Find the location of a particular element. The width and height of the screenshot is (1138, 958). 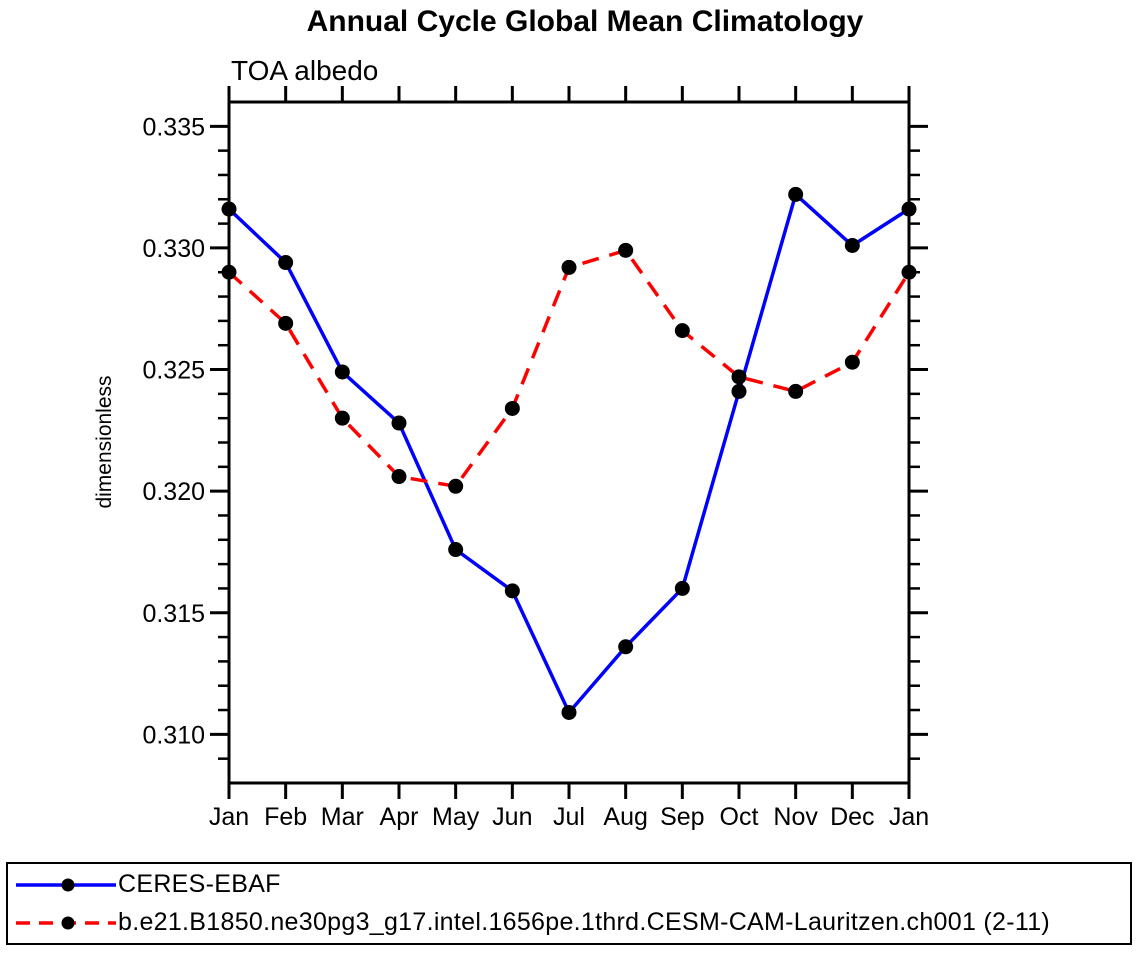

x-tick-label: Feb is located at coordinates (285, 817).